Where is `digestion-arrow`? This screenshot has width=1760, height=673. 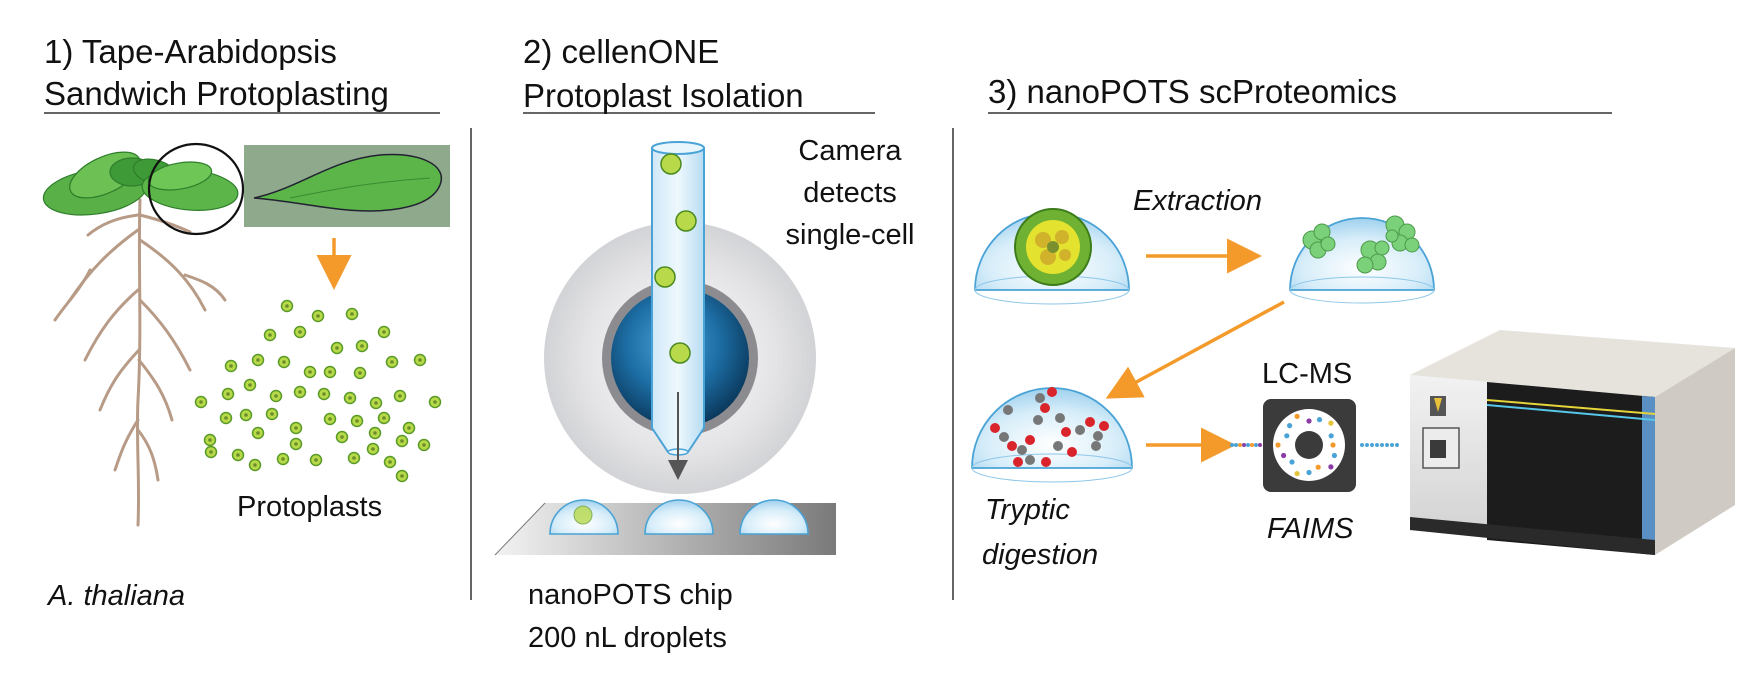 digestion-arrow is located at coordinates (1195, 349).